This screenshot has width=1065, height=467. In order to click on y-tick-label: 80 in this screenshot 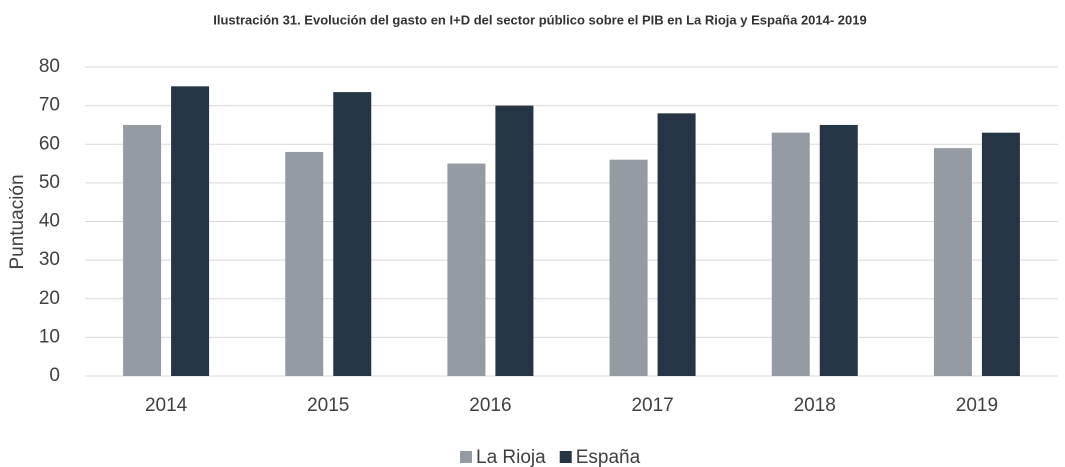, I will do `click(49, 66)`.